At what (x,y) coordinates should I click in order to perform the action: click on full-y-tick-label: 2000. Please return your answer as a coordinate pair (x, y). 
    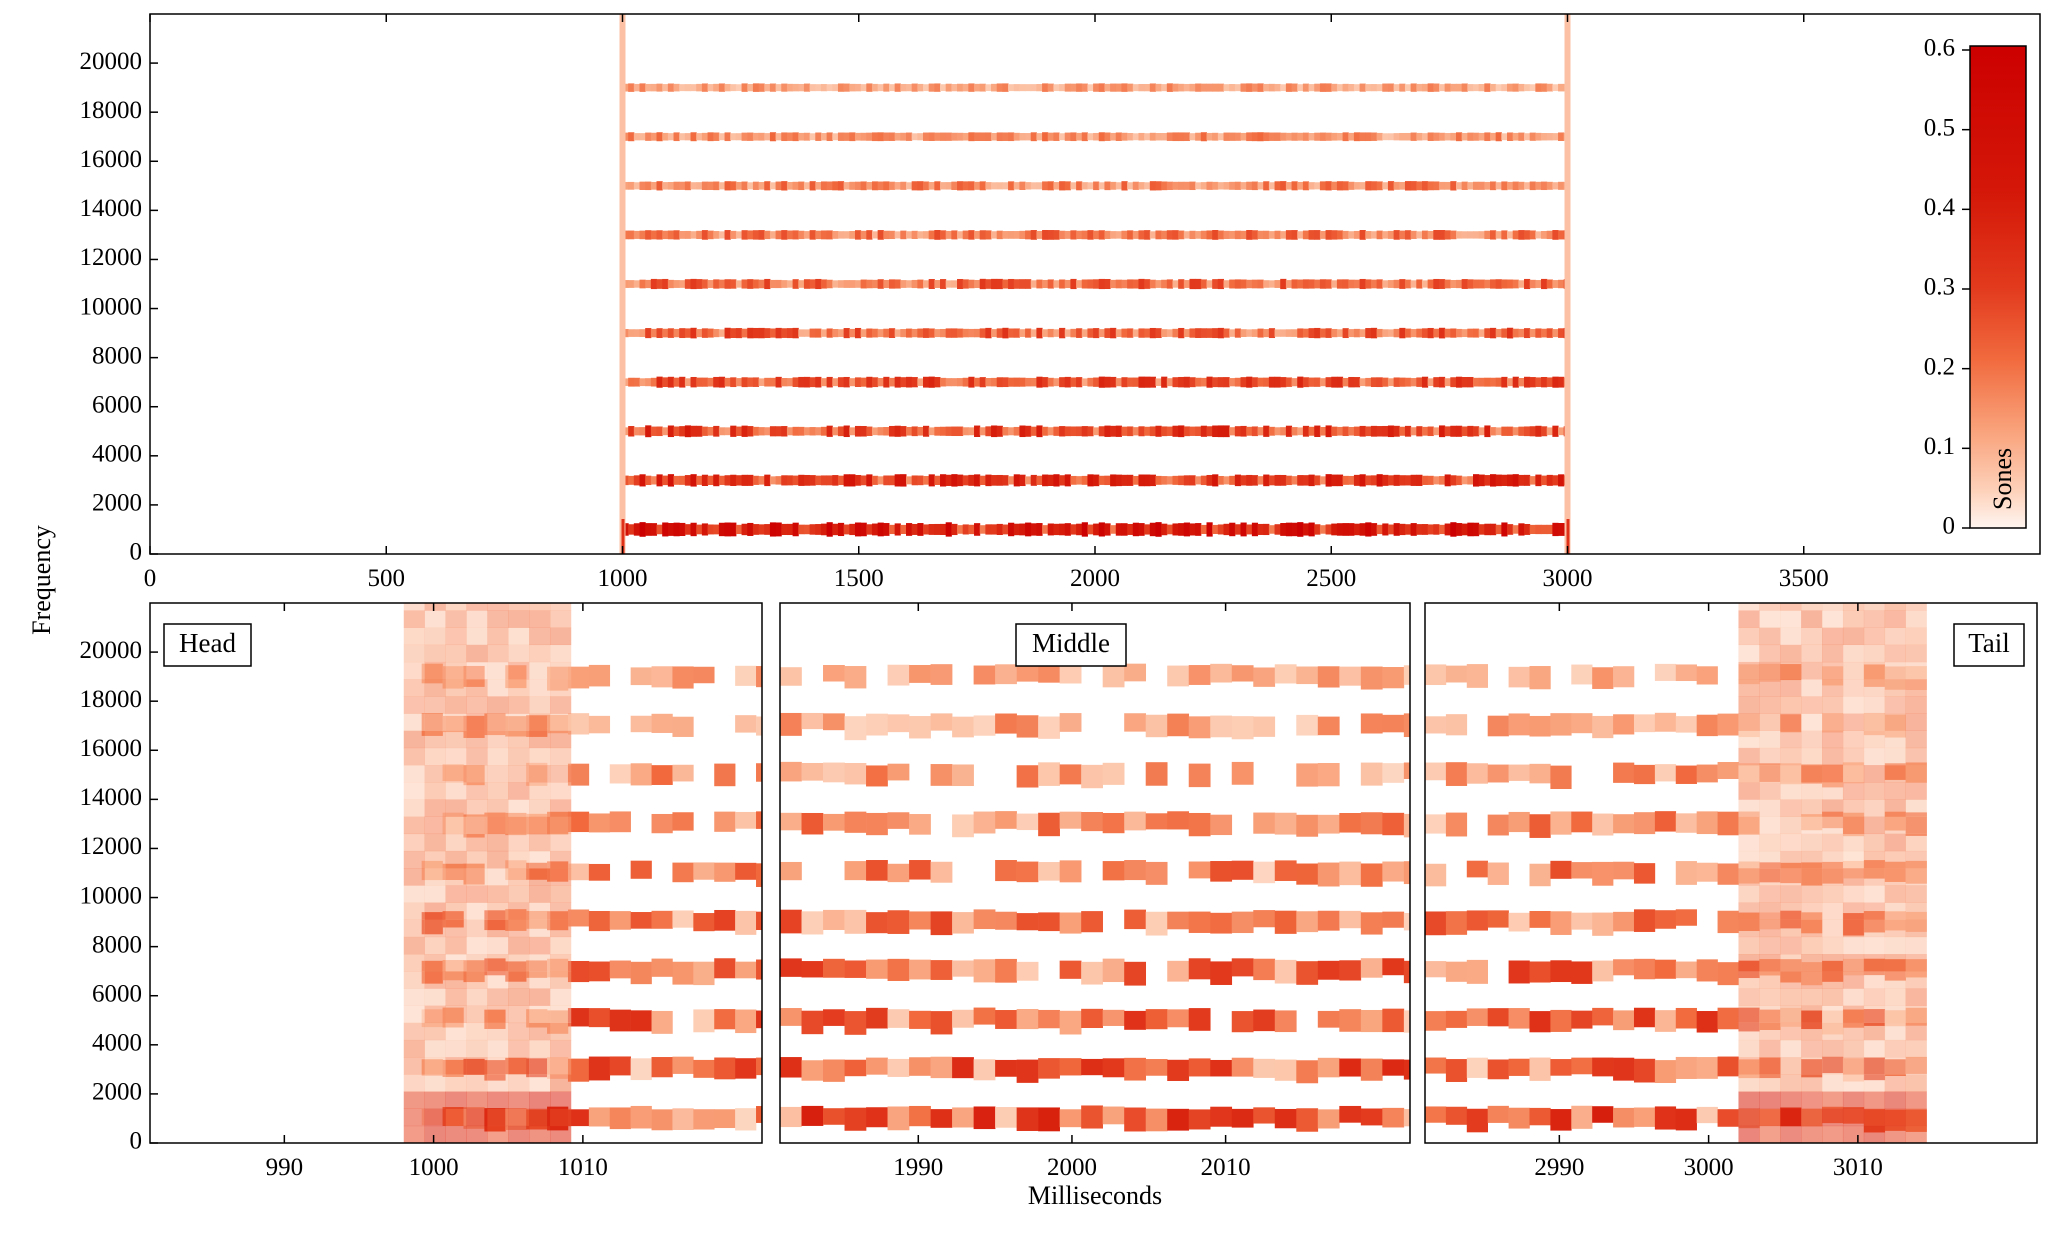
    Looking at the image, I should click on (117, 503).